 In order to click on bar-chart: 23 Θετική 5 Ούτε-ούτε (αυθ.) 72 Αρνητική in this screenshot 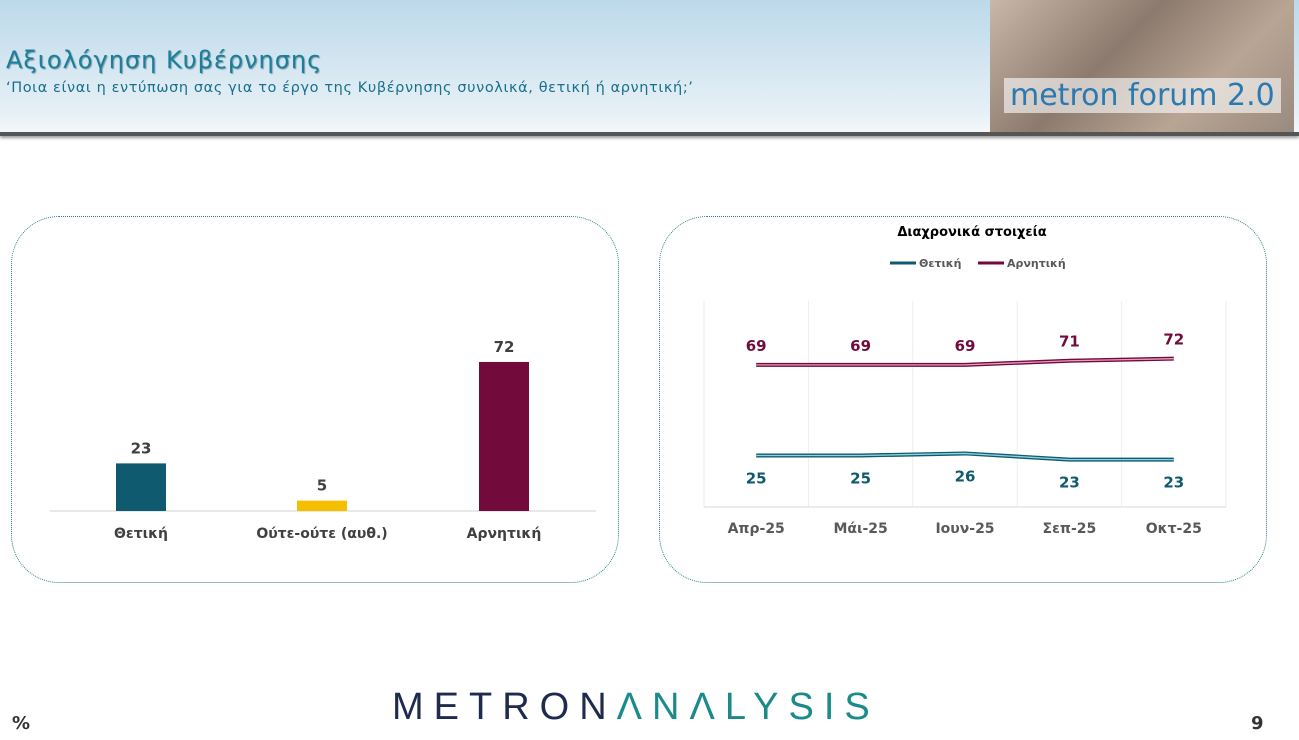, I will do `click(323, 440)`.